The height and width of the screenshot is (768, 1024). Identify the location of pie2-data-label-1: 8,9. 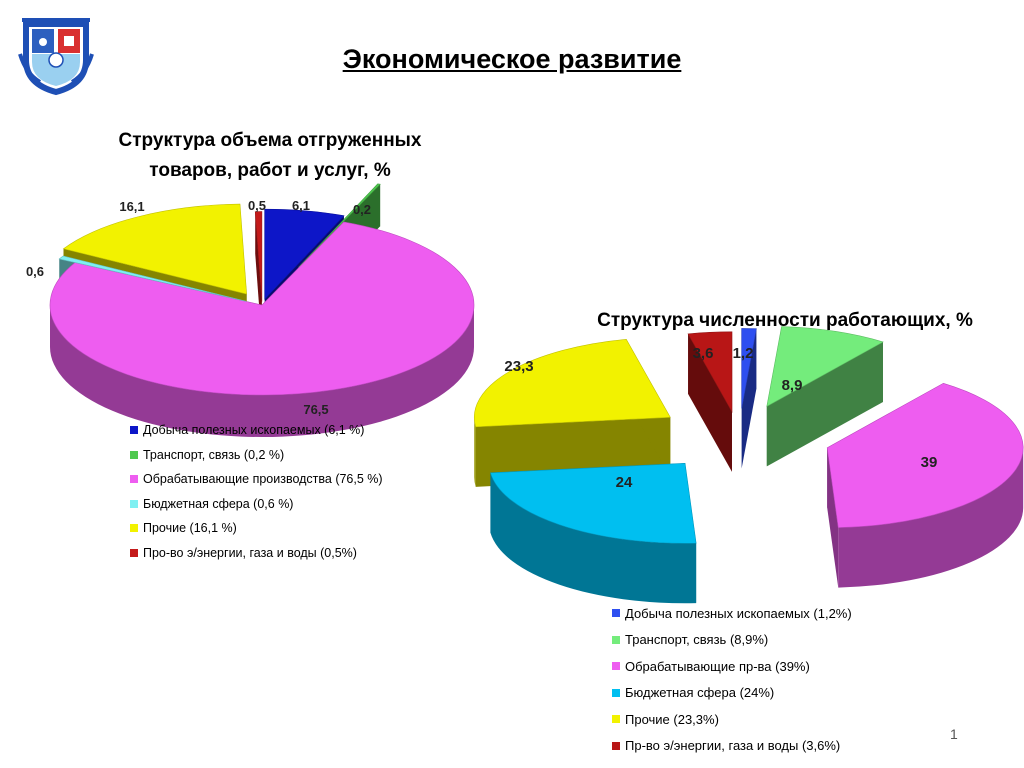
(792, 385).